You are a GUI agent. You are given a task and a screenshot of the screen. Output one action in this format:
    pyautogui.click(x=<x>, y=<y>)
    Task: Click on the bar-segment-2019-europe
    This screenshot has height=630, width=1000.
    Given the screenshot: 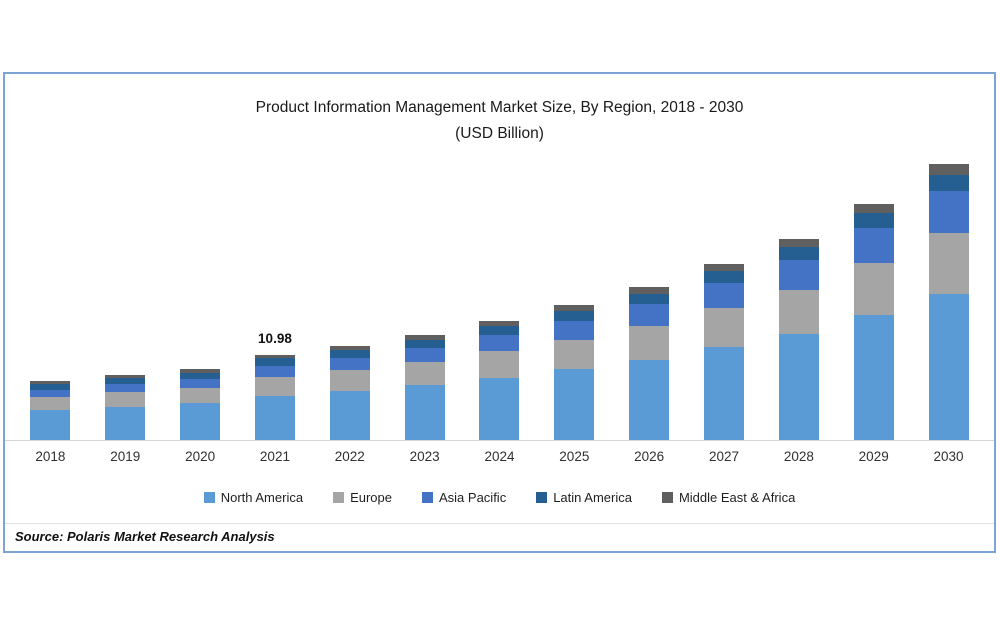 What is the action you would take?
    pyautogui.click(x=125, y=399)
    